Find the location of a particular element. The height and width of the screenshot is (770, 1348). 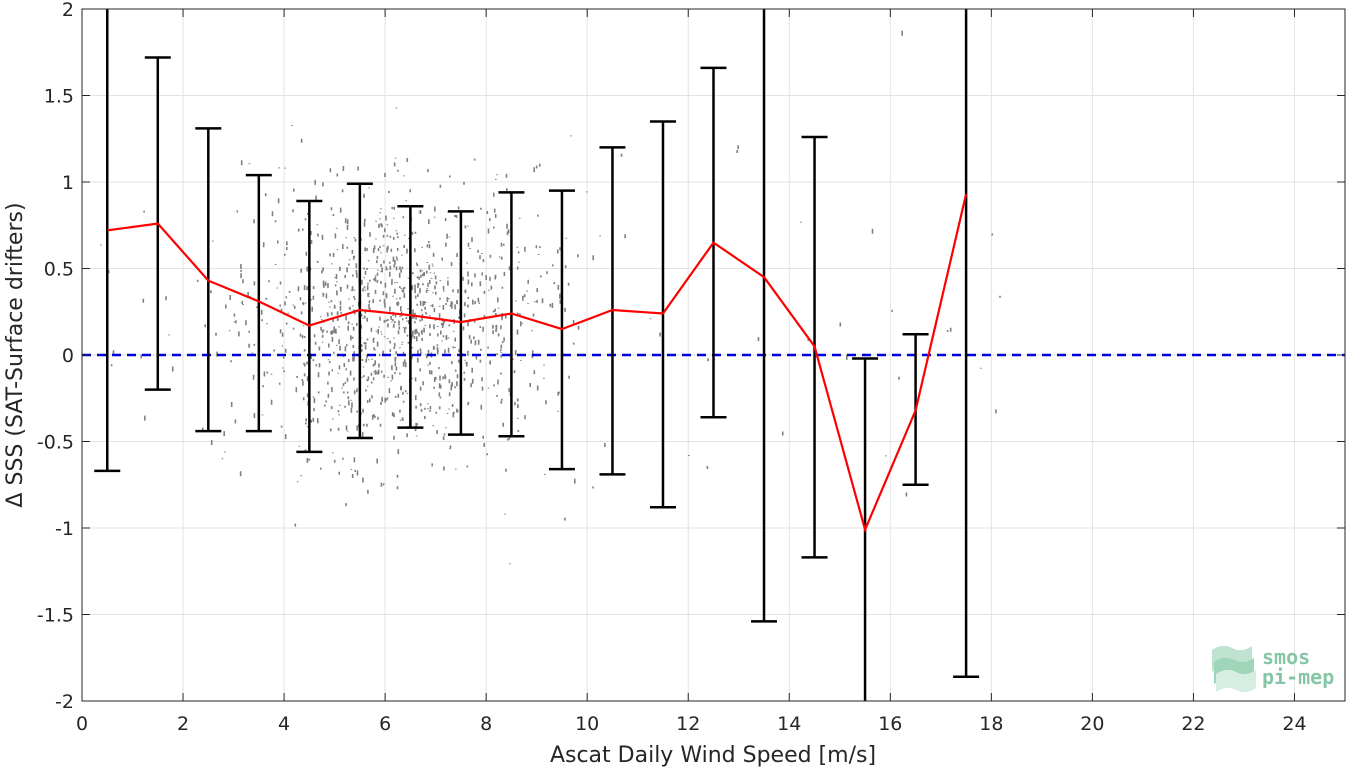

x-tick-label: 18 is located at coordinates (991, 724).